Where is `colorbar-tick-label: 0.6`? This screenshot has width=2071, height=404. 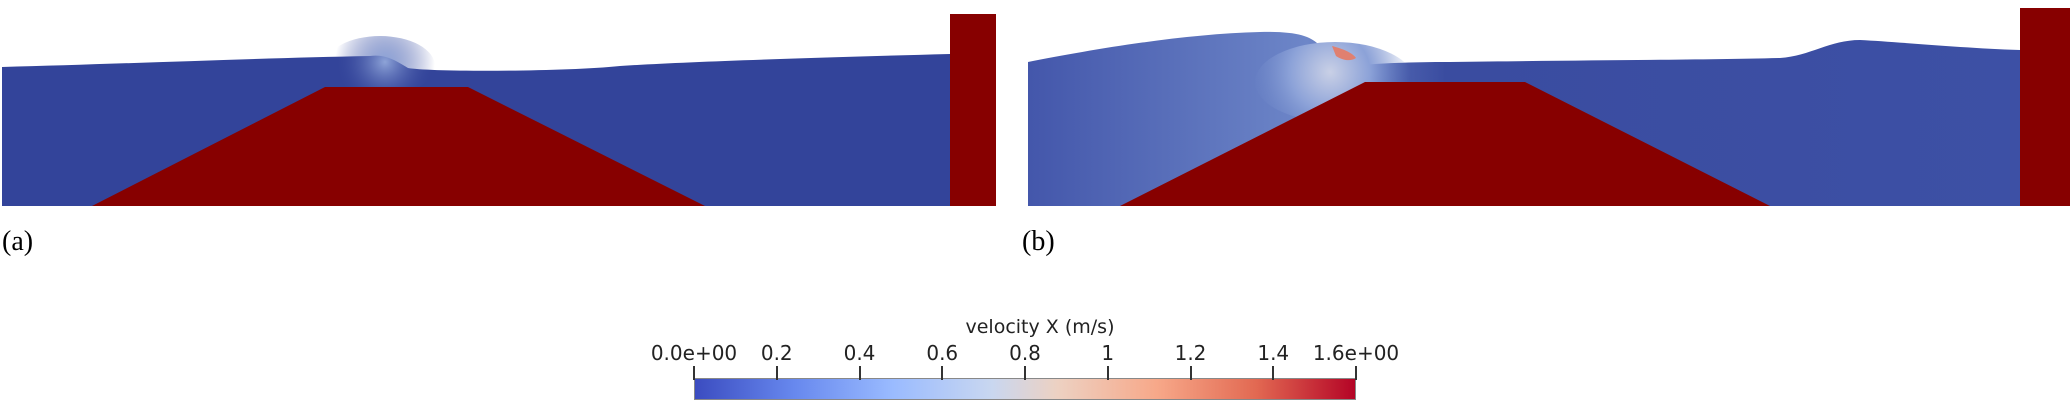 colorbar-tick-label: 0.6 is located at coordinates (942, 353).